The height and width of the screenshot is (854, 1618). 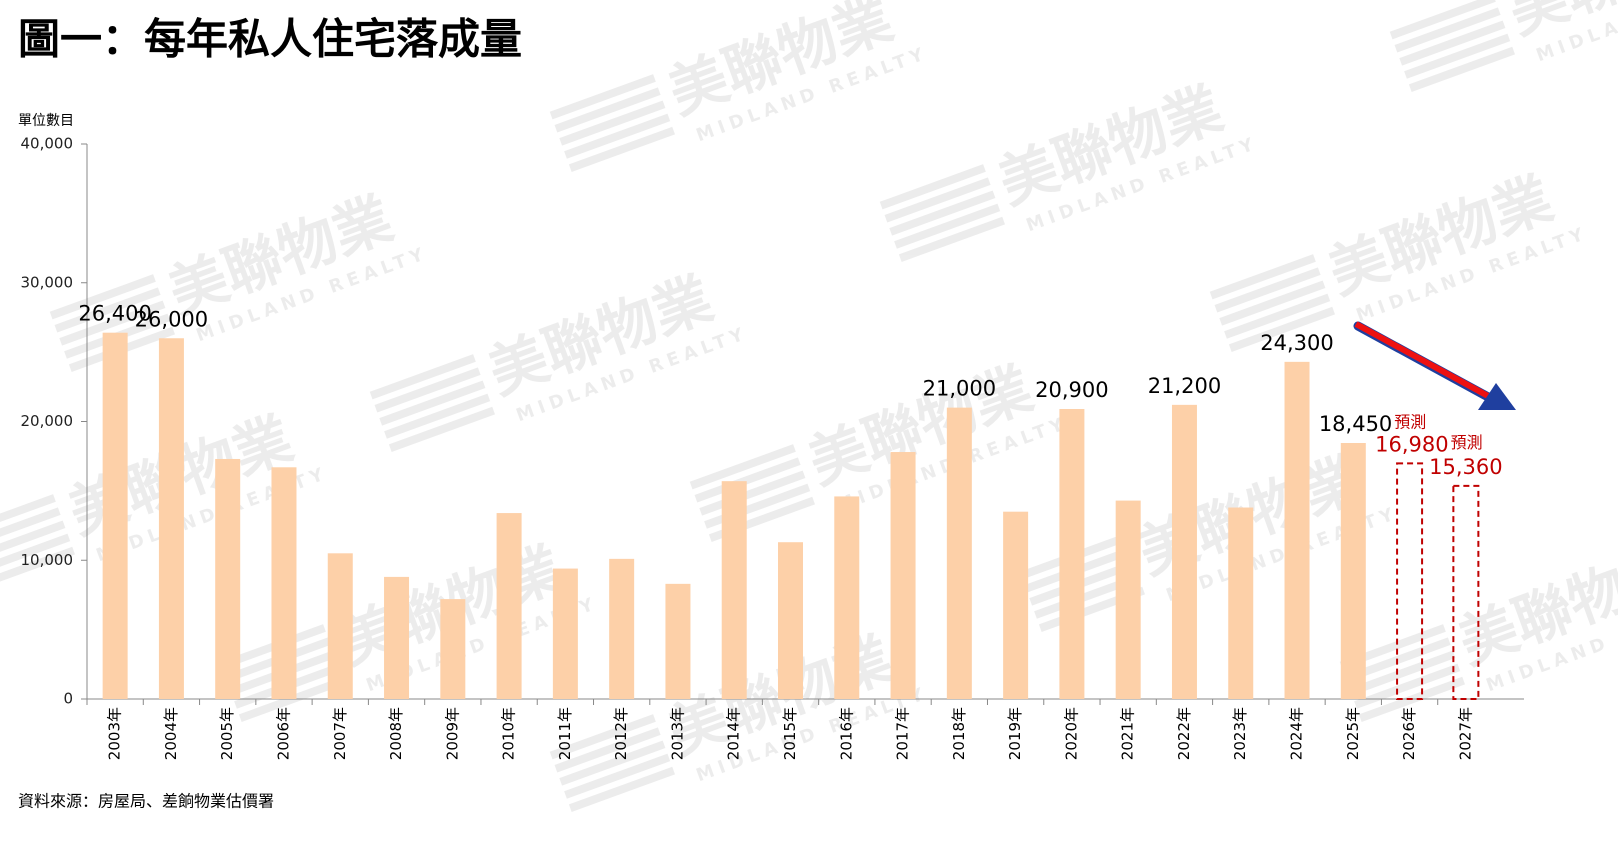 I want to click on x-tick-label: 2019年, so click(x=1015, y=733).